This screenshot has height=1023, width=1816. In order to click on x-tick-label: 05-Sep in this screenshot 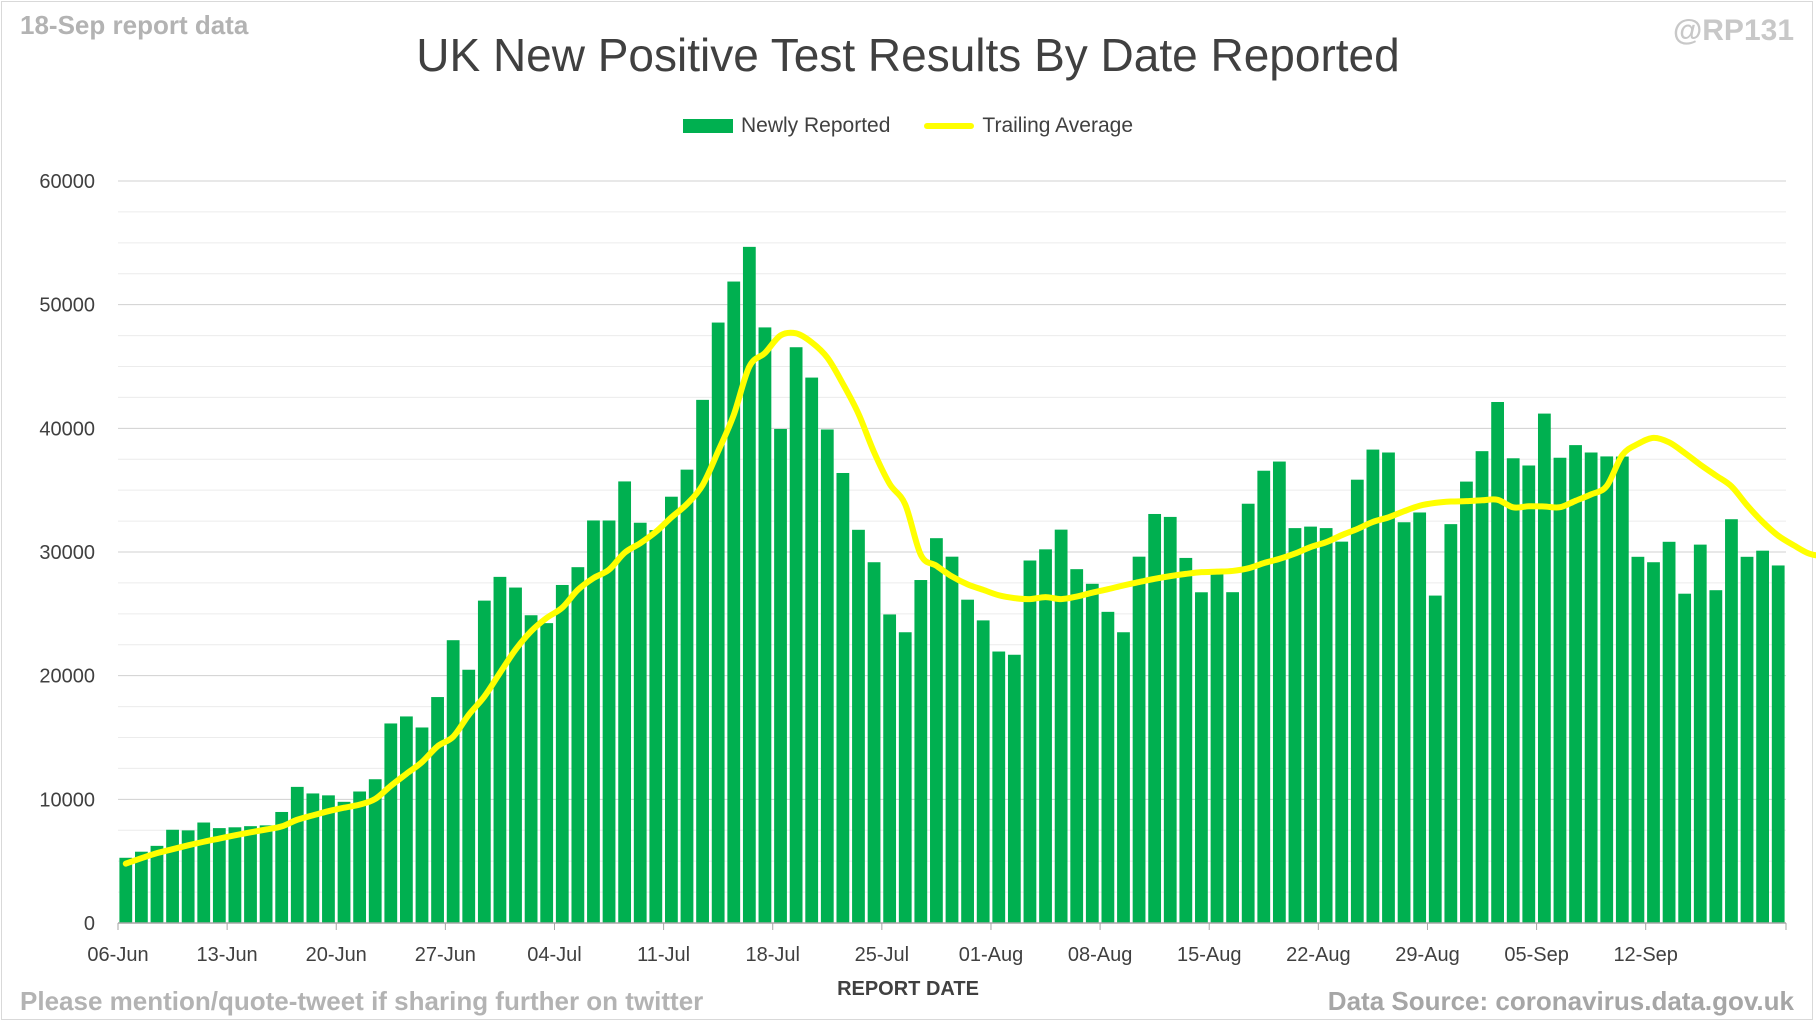, I will do `click(1536, 955)`.